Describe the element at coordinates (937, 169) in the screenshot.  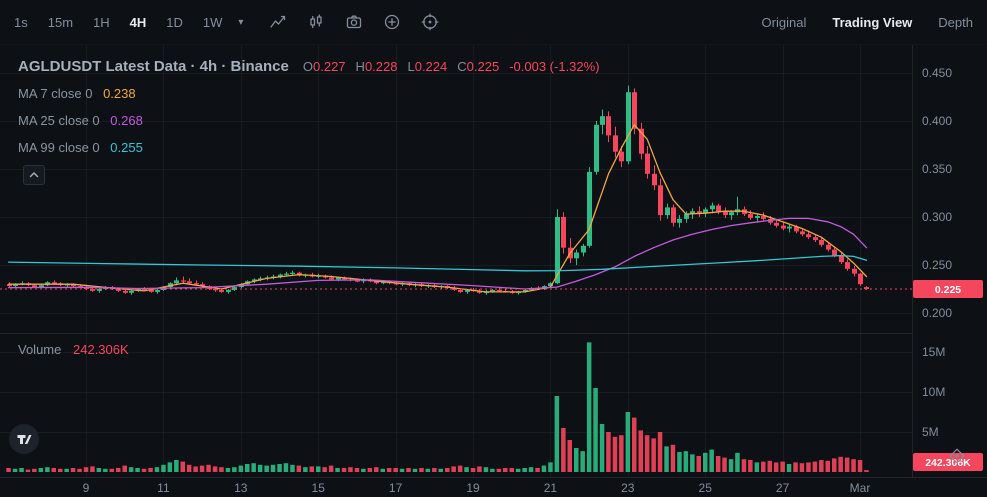
I see `svg-text: 0.350` at that location.